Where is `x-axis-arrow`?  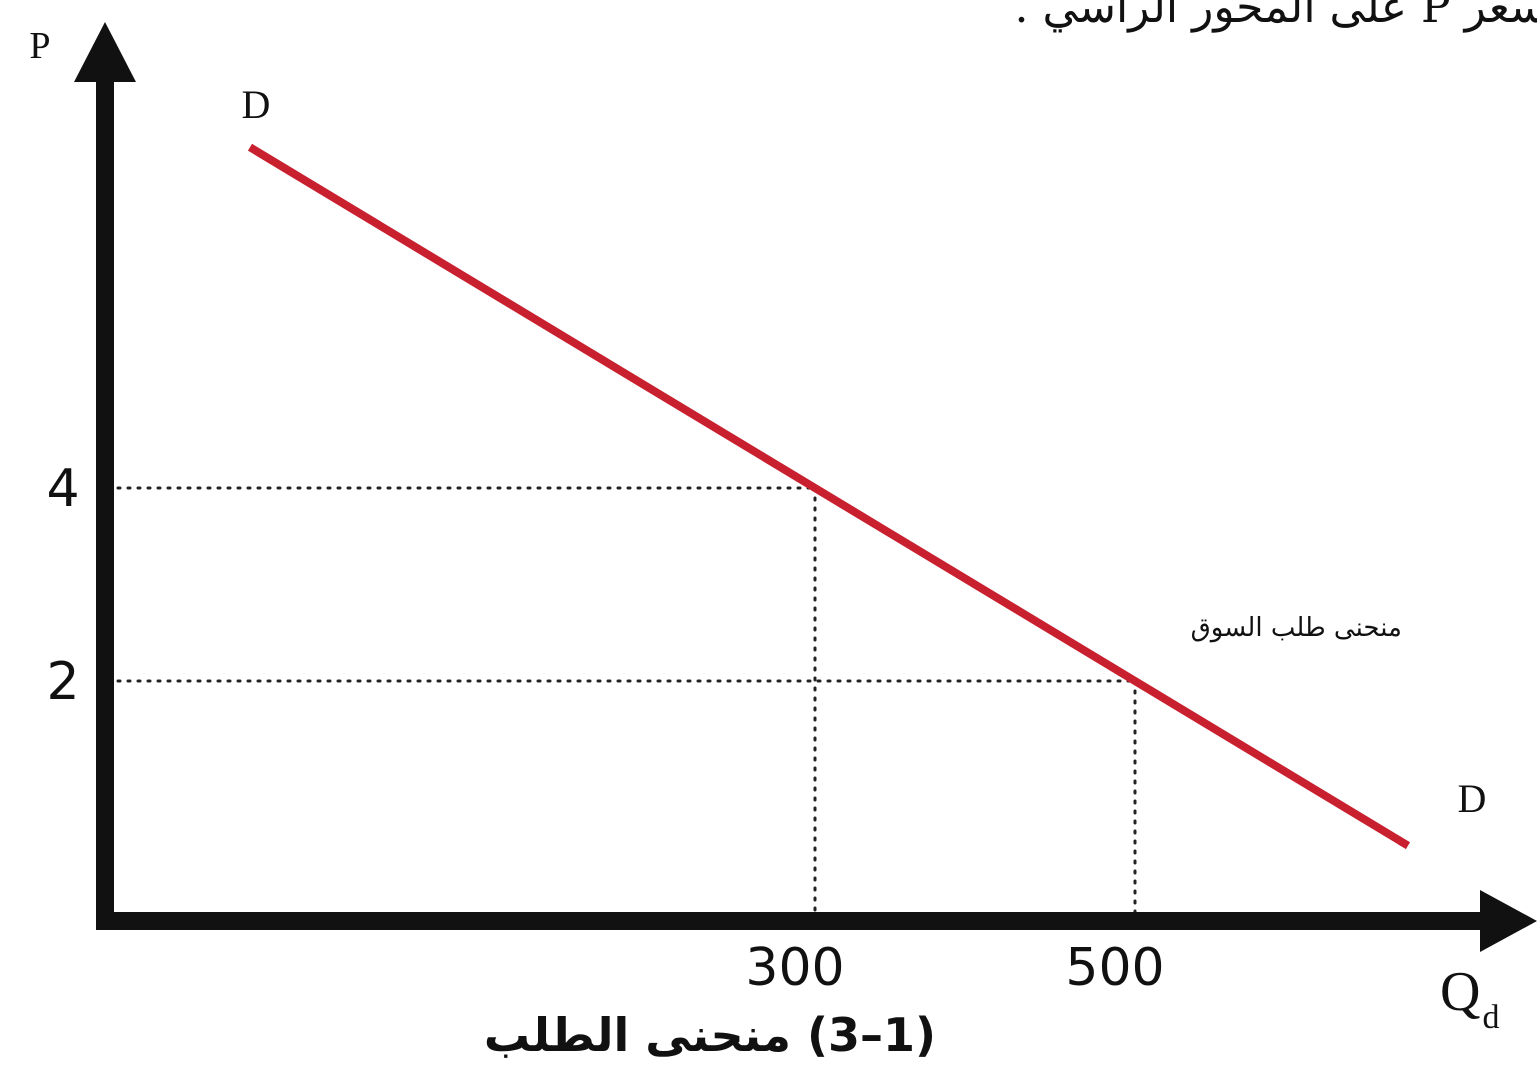 x-axis-arrow is located at coordinates (1508, 921).